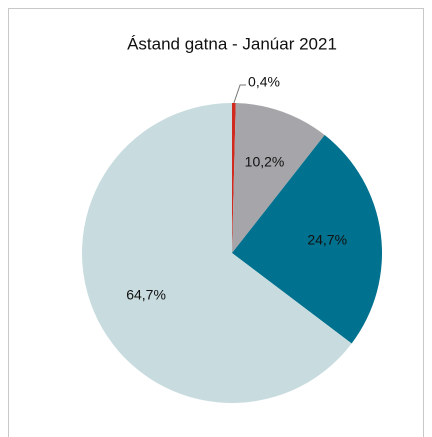 Image resolution: width=432 pixels, height=437 pixels. What do you see at coordinates (146, 294) in the screenshot?
I see `data-label: 64,7%` at bounding box center [146, 294].